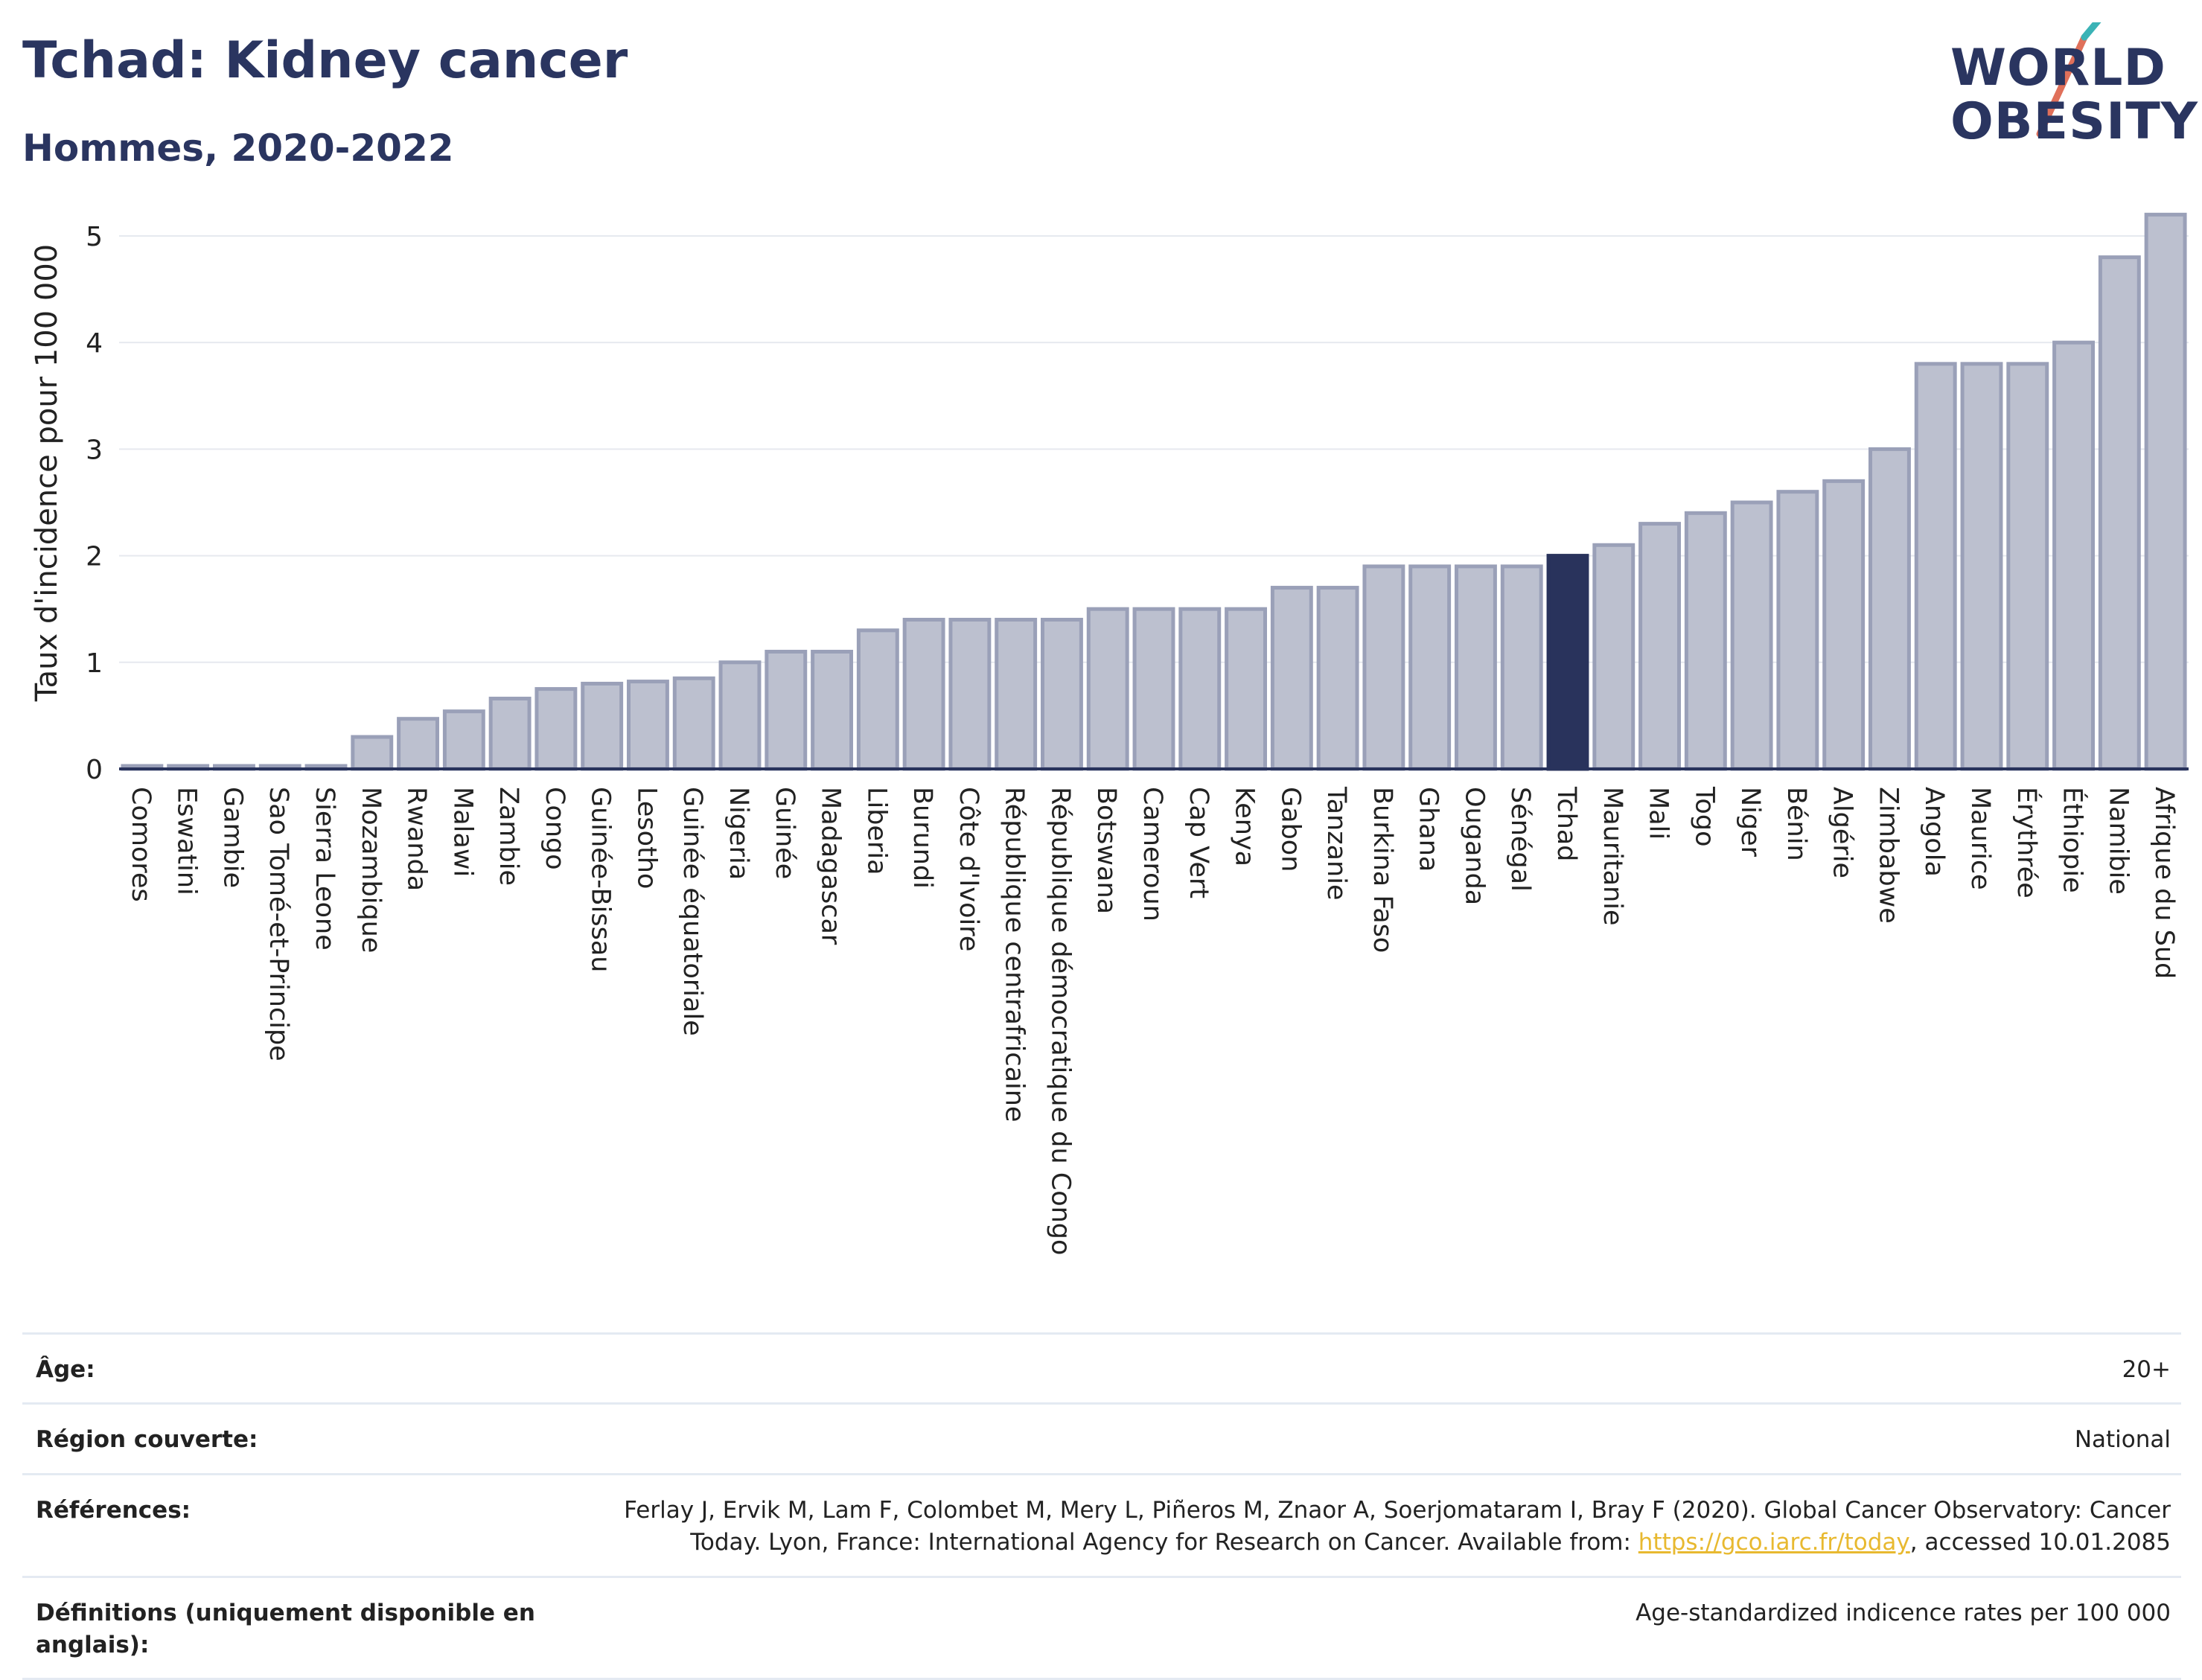  I want to click on x-tick-label: Lesotho, so click(646, 838).